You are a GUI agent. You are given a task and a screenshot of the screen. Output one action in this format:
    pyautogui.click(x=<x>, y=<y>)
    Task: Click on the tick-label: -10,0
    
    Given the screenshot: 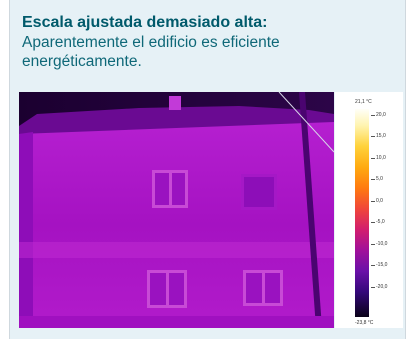 What is the action you would take?
    pyautogui.click(x=382, y=244)
    